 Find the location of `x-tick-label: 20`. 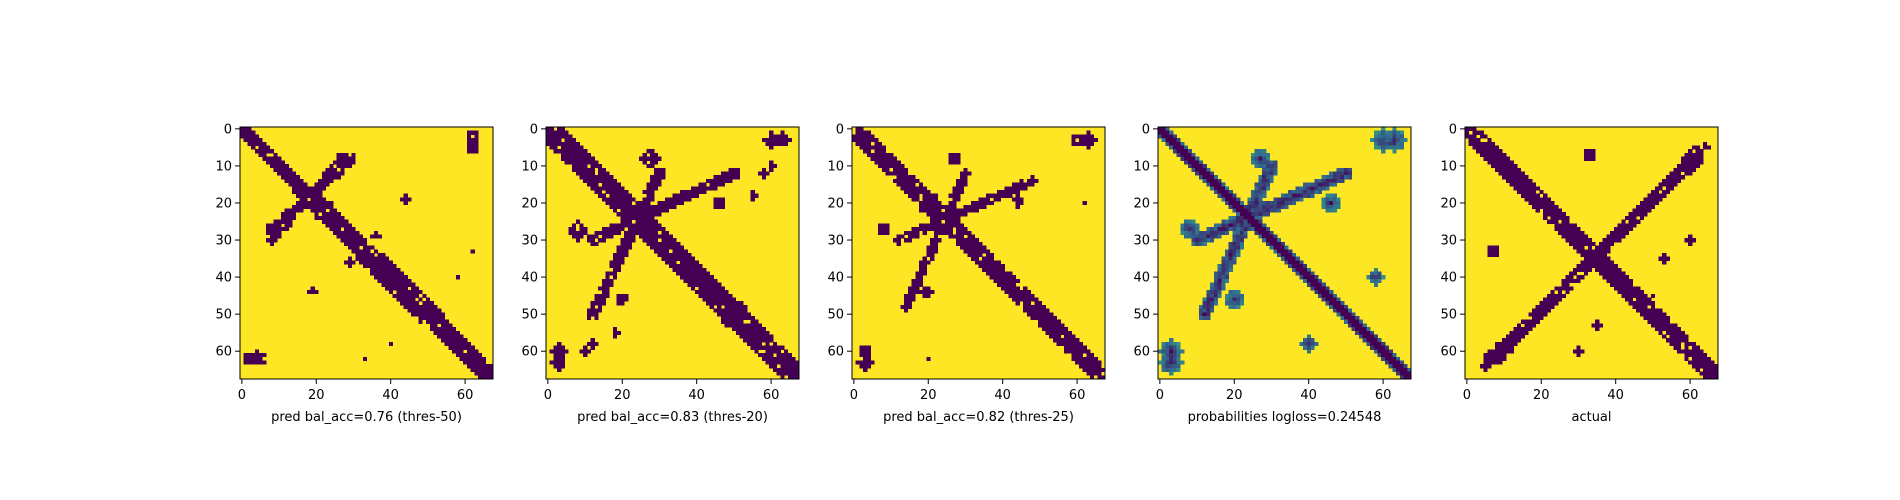

x-tick-label: 20 is located at coordinates (316, 395).